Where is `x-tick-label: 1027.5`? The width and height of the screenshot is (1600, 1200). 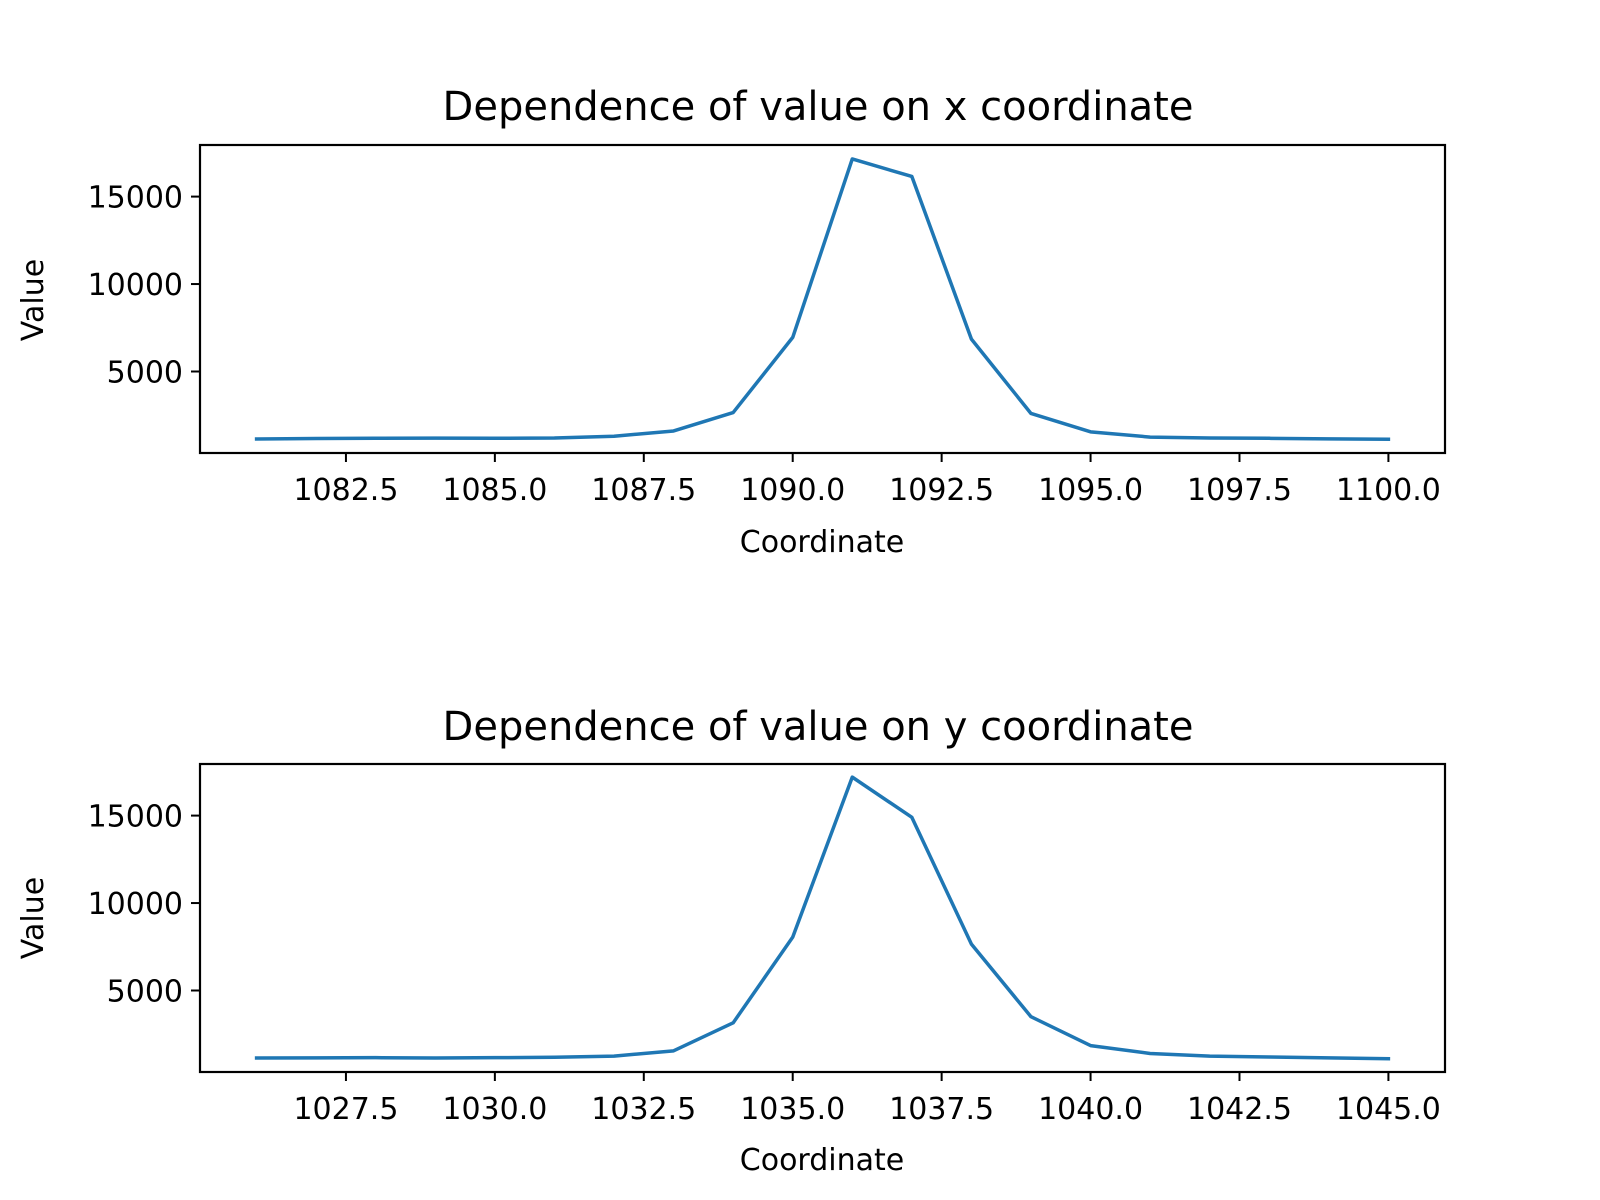
x-tick-label: 1027.5 is located at coordinates (345, 1109).